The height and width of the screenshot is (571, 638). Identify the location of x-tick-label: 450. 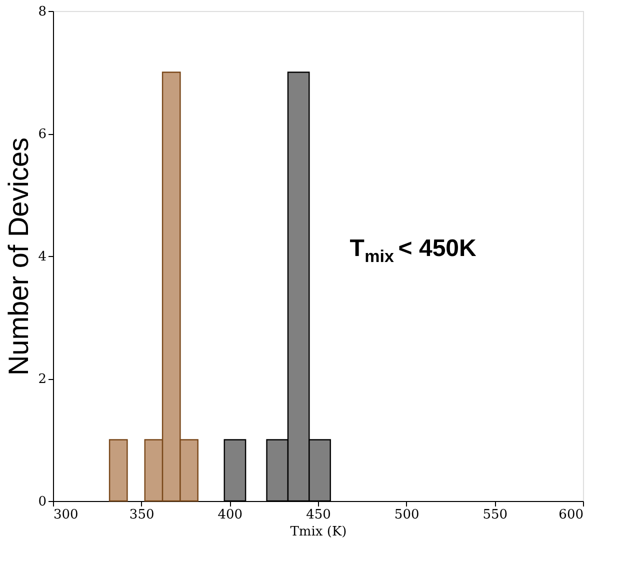
(318, 515).